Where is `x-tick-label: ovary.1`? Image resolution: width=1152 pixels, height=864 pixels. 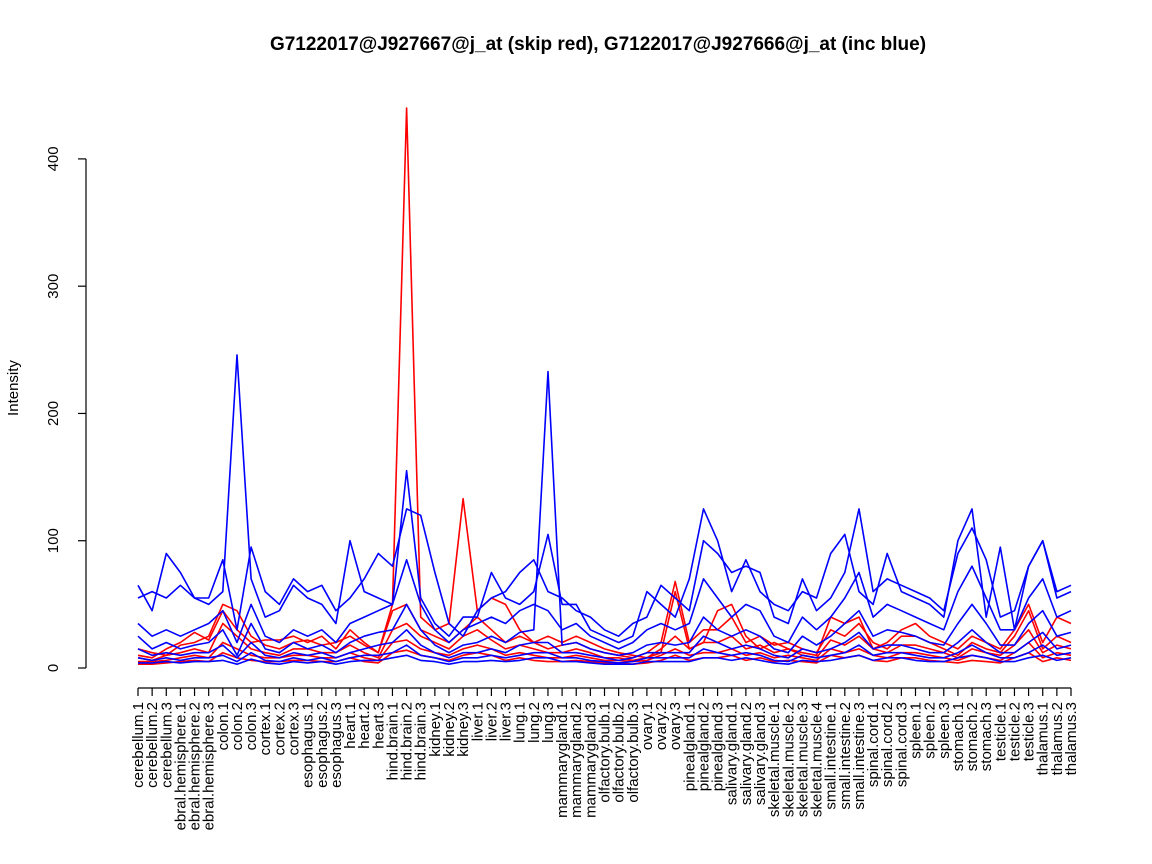
x-tick-label: ovary.1 is located at coordinates (647, 726).